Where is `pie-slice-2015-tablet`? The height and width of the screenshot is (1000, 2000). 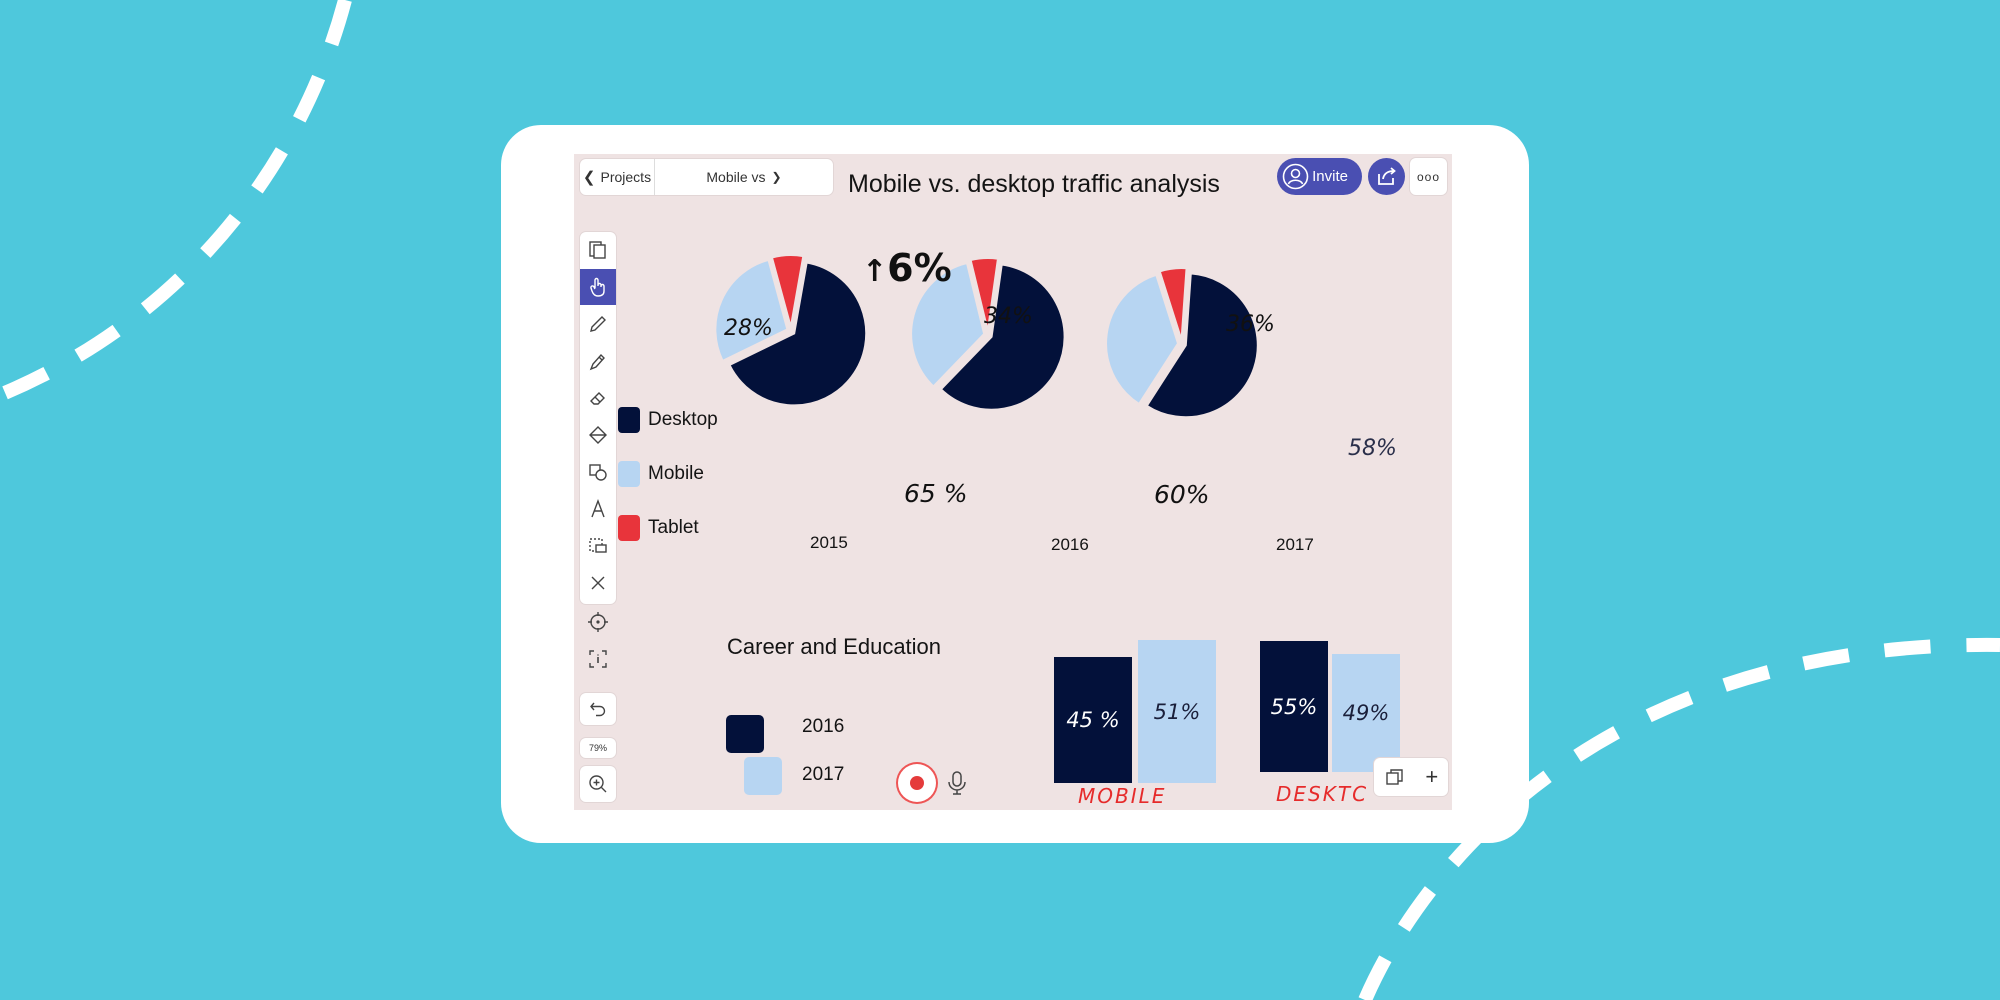
pie-slice-2015-tablet is located at coordinates (787, 291).